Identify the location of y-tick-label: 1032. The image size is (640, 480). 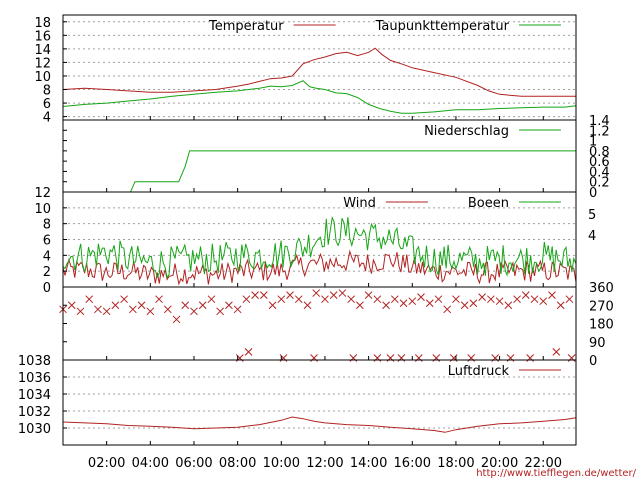
(34, 412).